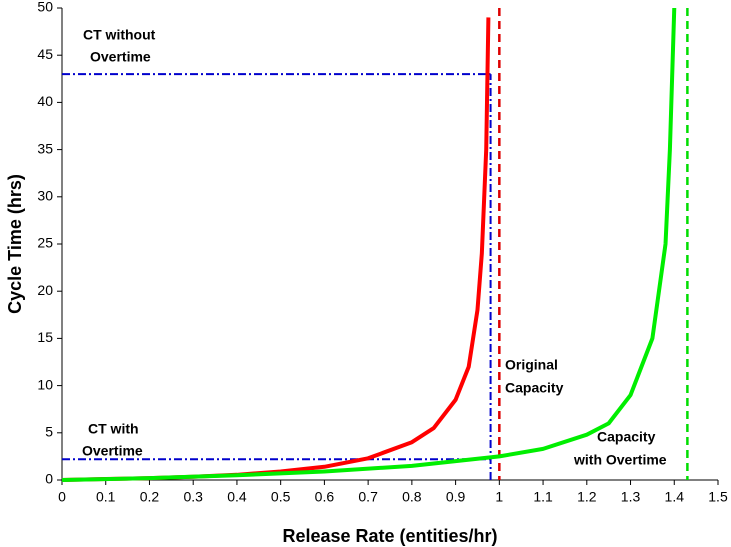 The width and height of the screenshot is (731, 547). I want to click on x-tick-label: 0, so click(62, 497).